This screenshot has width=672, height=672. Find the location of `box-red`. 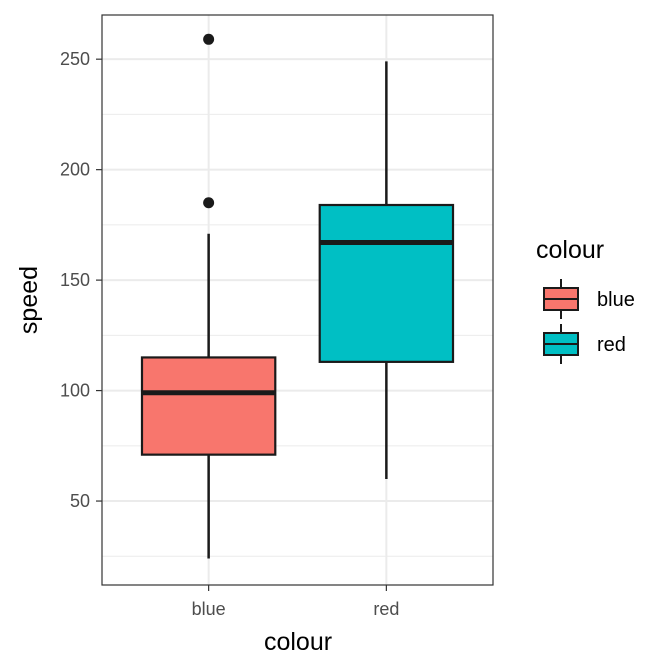

box-red is located at coordinates (386, 270).